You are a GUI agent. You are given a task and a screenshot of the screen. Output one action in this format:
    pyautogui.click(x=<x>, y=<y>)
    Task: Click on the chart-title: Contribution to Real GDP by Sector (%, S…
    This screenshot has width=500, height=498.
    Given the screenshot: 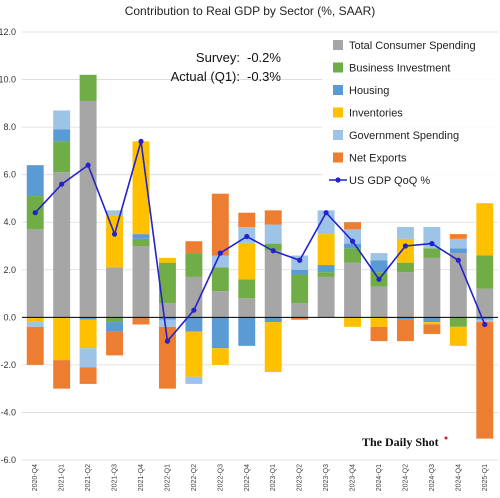 What is the action you would take?
    pyautogui.click(x=250, y=11)
    